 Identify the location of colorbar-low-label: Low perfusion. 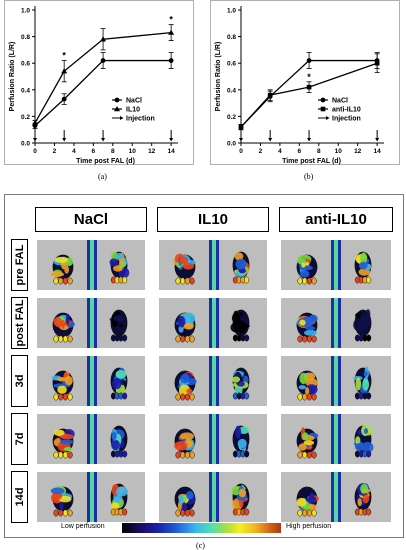
(83, 526).